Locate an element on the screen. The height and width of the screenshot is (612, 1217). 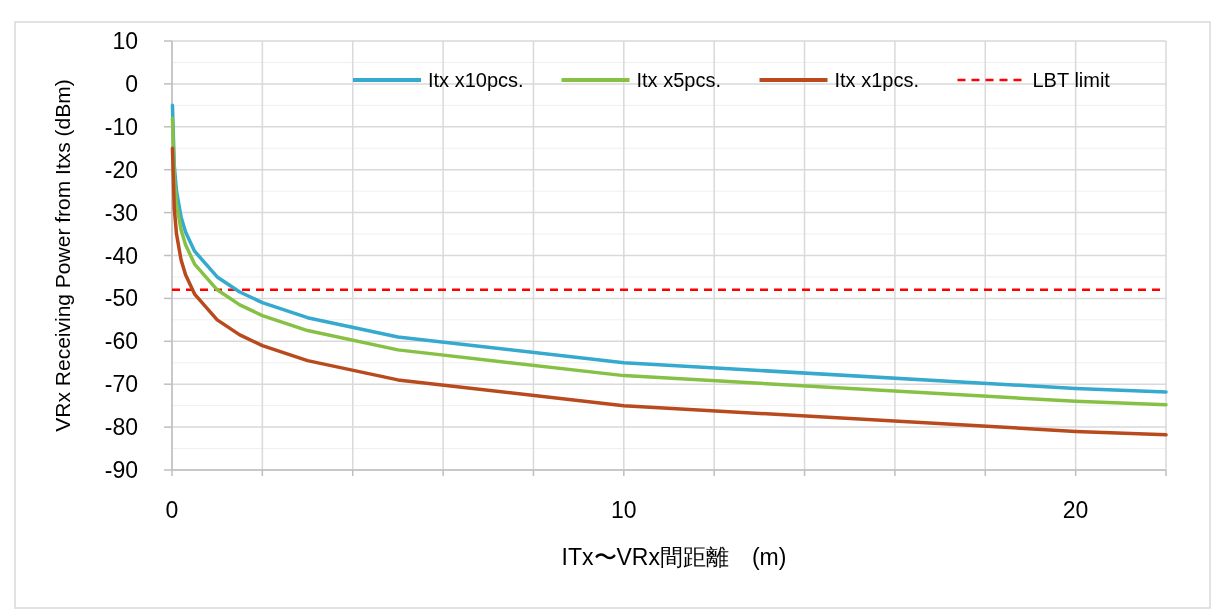
legend-label: LBT limit is located at coordinates (1071, 80).